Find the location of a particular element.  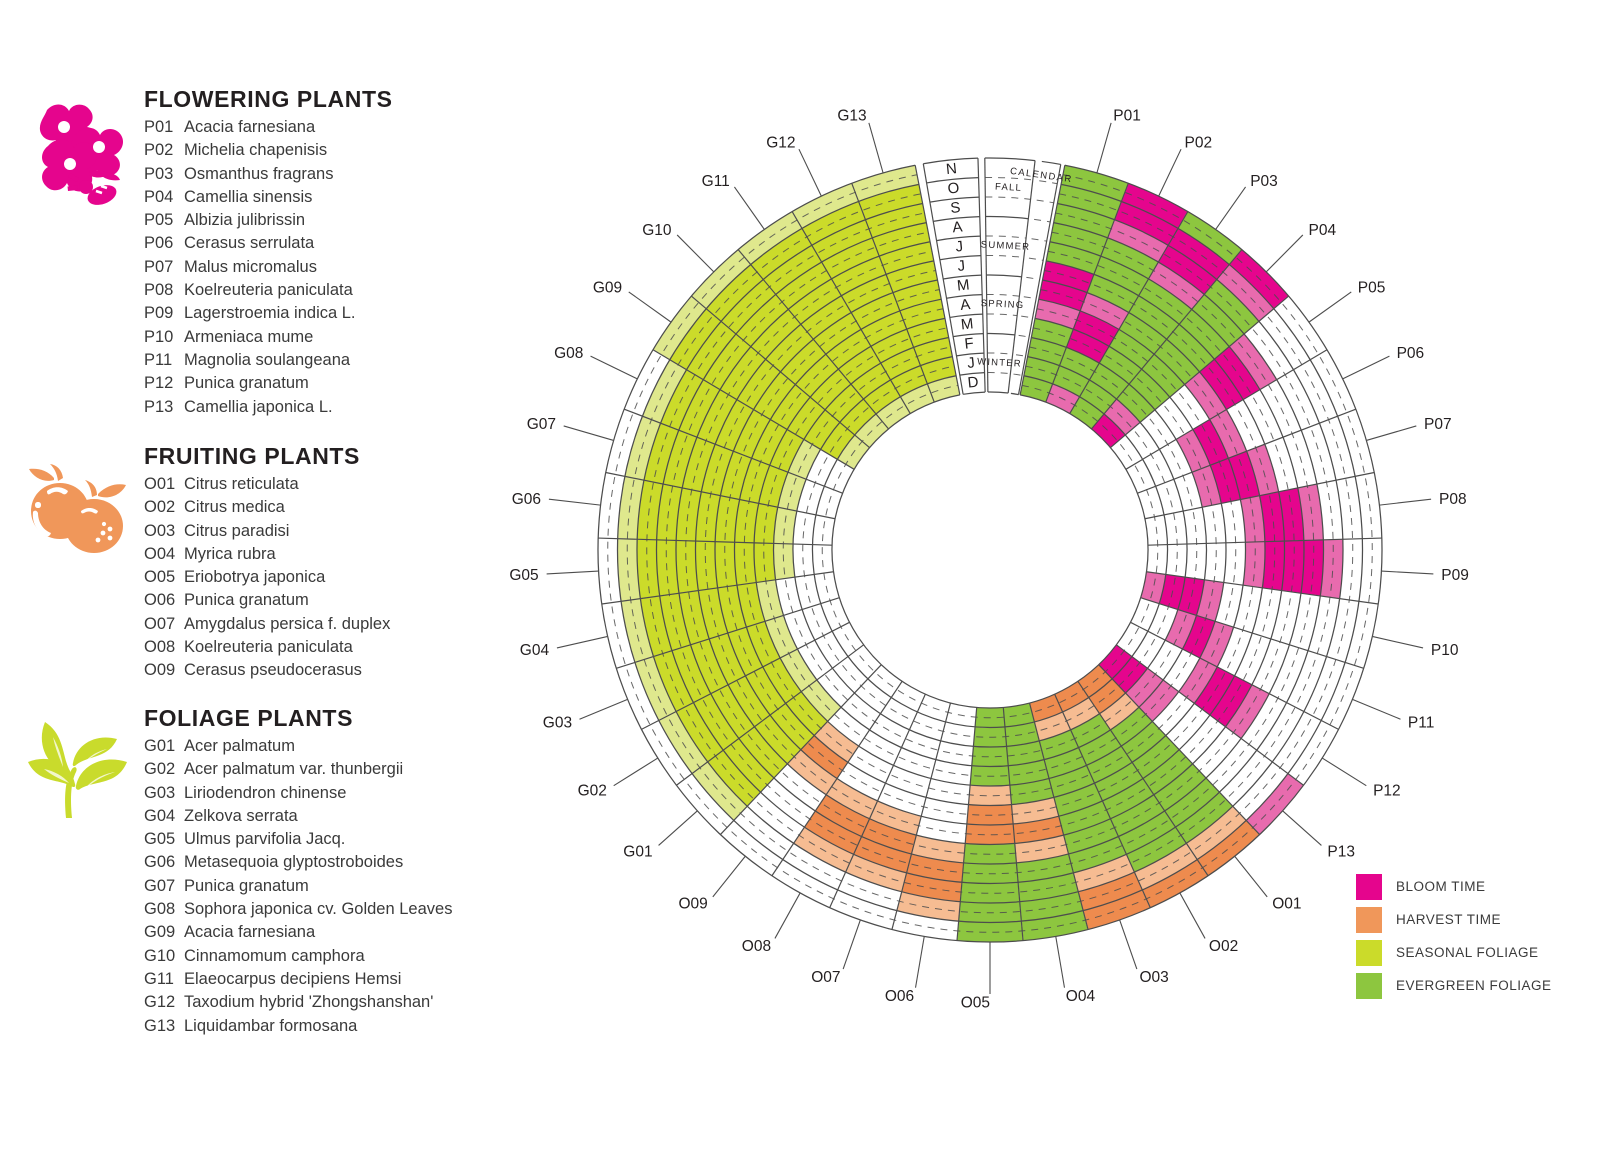

plant-code-label: P04 is located at coordinates (1323, 230).